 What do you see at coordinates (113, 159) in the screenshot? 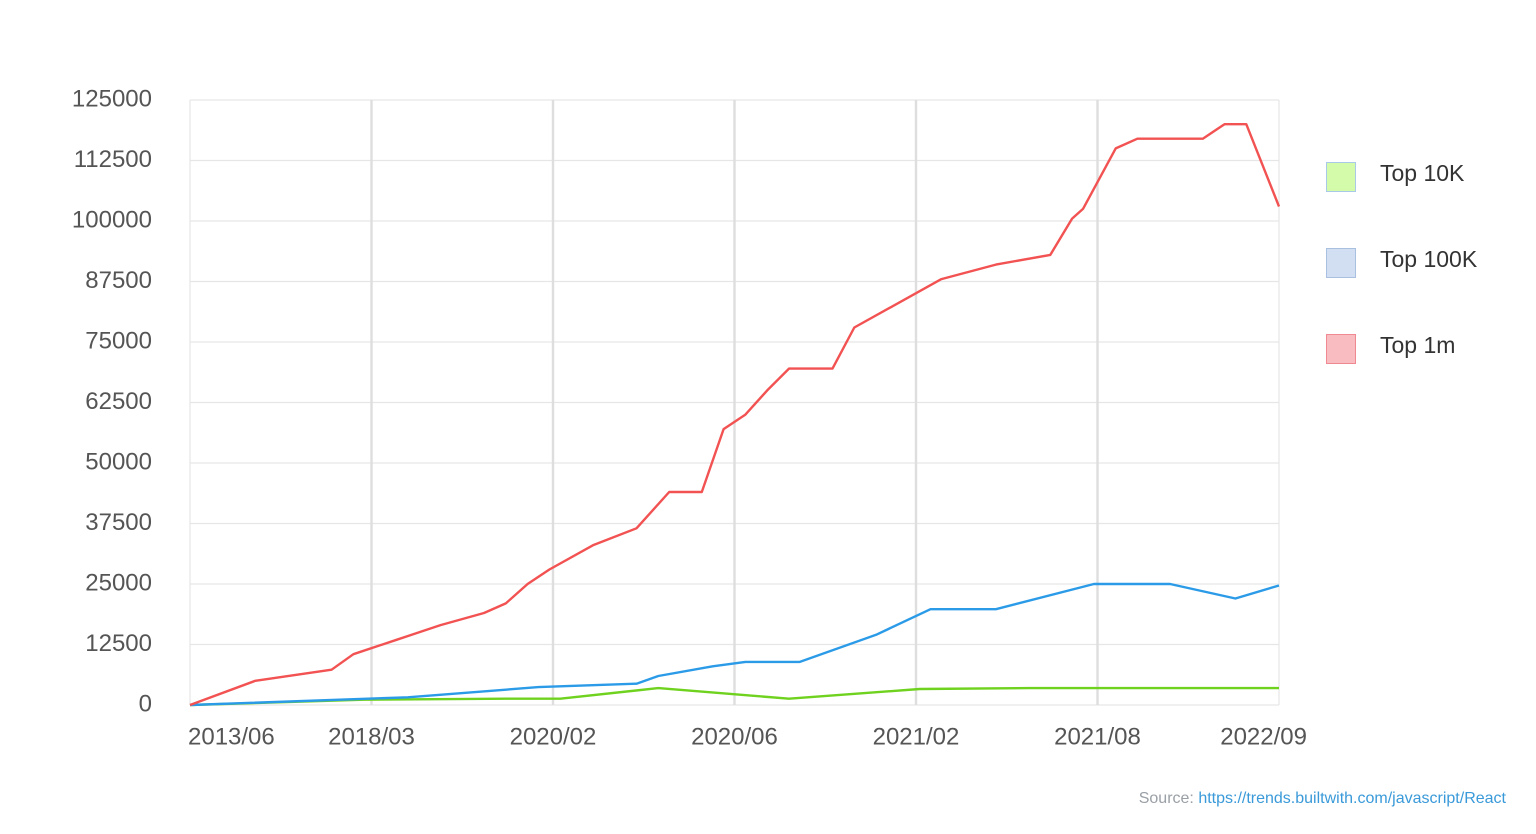
I see `y-tick-label: 112500` at bounding box center [113, 159].